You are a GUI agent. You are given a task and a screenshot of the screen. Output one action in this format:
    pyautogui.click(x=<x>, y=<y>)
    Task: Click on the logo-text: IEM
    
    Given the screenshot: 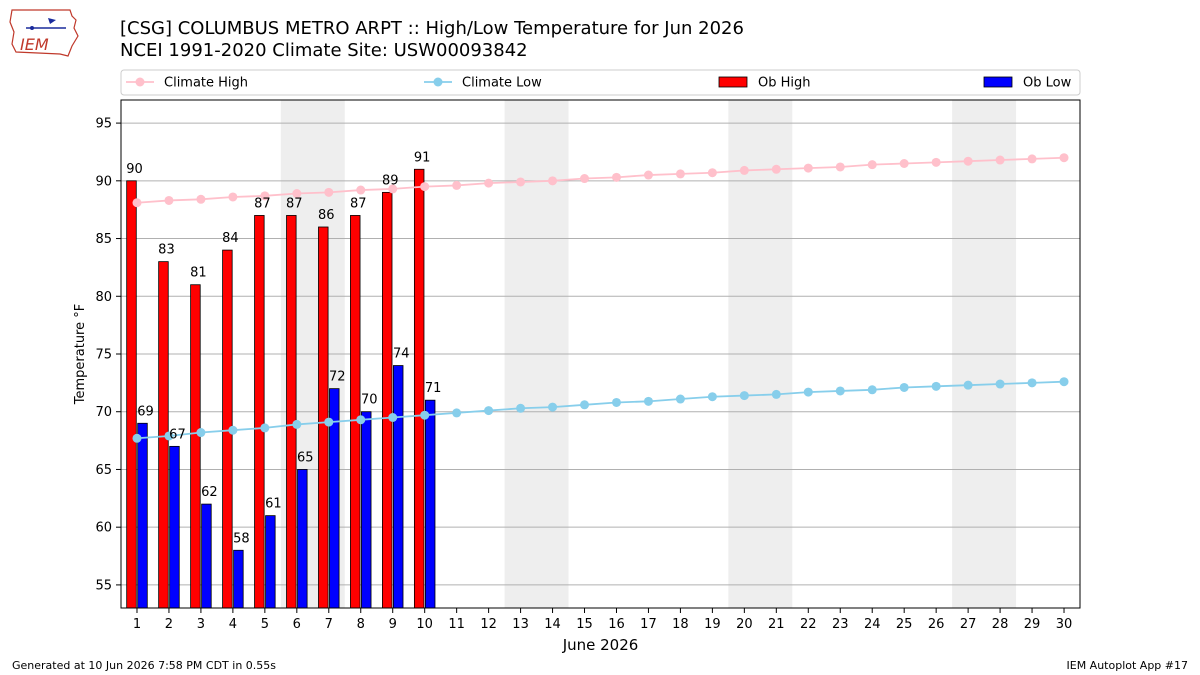 What is the action you would take?
    pyautogui.click(x=34, y=44)
    